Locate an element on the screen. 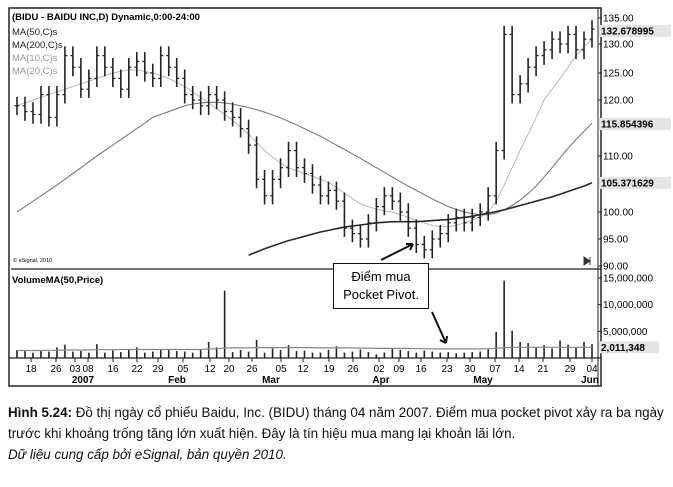 This screenshot has width=673, height=487. x-tick-label: 03 is located at coordinates (75, 369).